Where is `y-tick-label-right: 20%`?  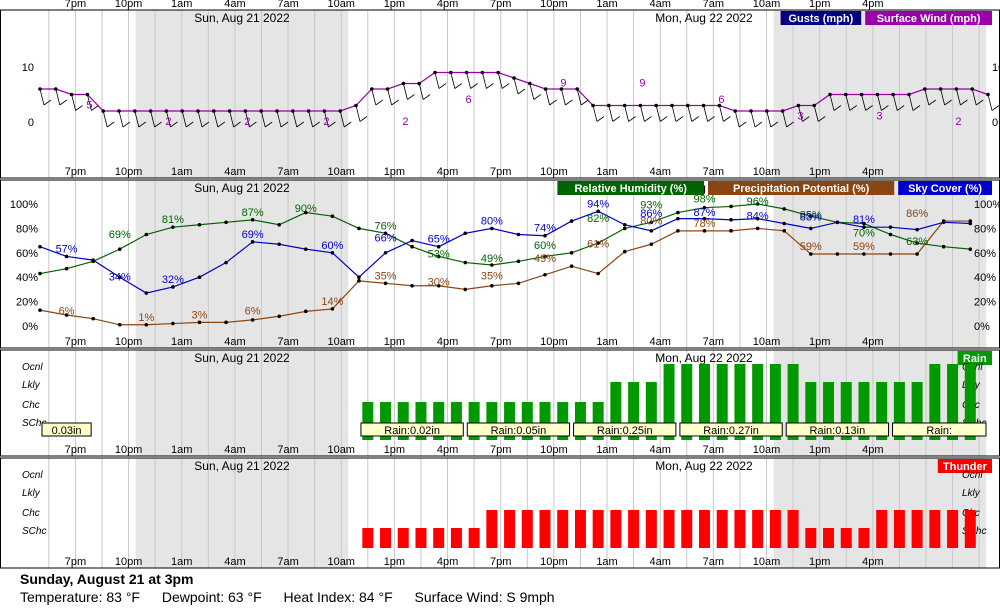 y-tick-label-right: 20% is located at coordinates (985, 303).